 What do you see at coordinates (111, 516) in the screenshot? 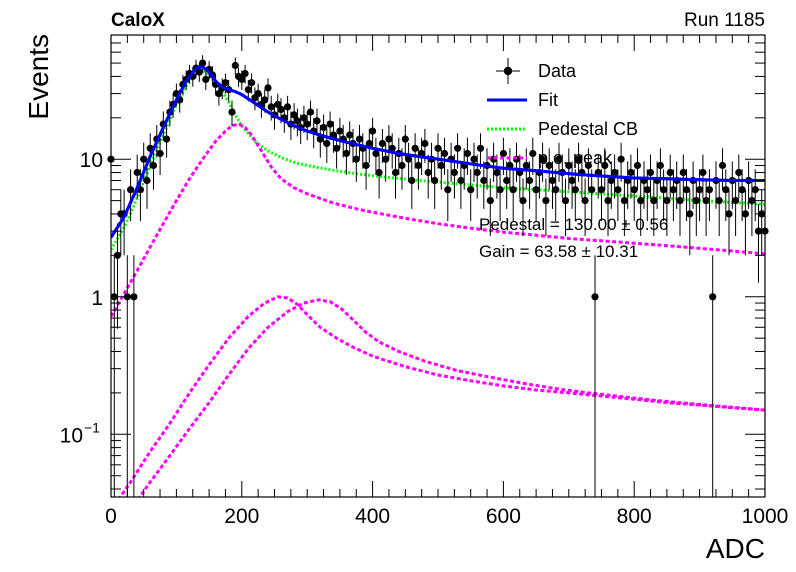
I see `x-tick-label: 0` at bounding box center [111, 516].